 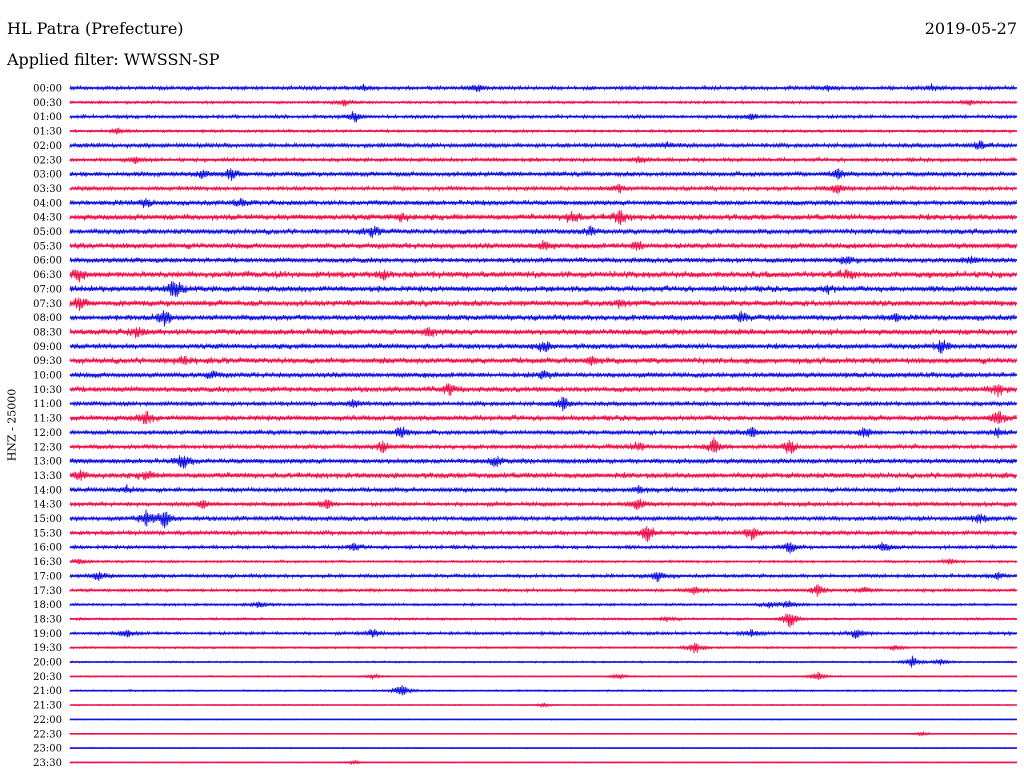 I want to click on time-label: 07:30, so click(x=47, y=304).